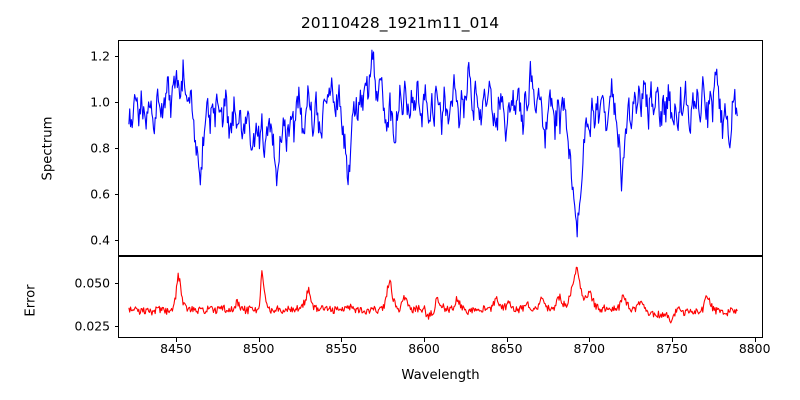 This screenshot has width=800, height=400. I want to click on x-tick-label: 8800, so click(754, 348).